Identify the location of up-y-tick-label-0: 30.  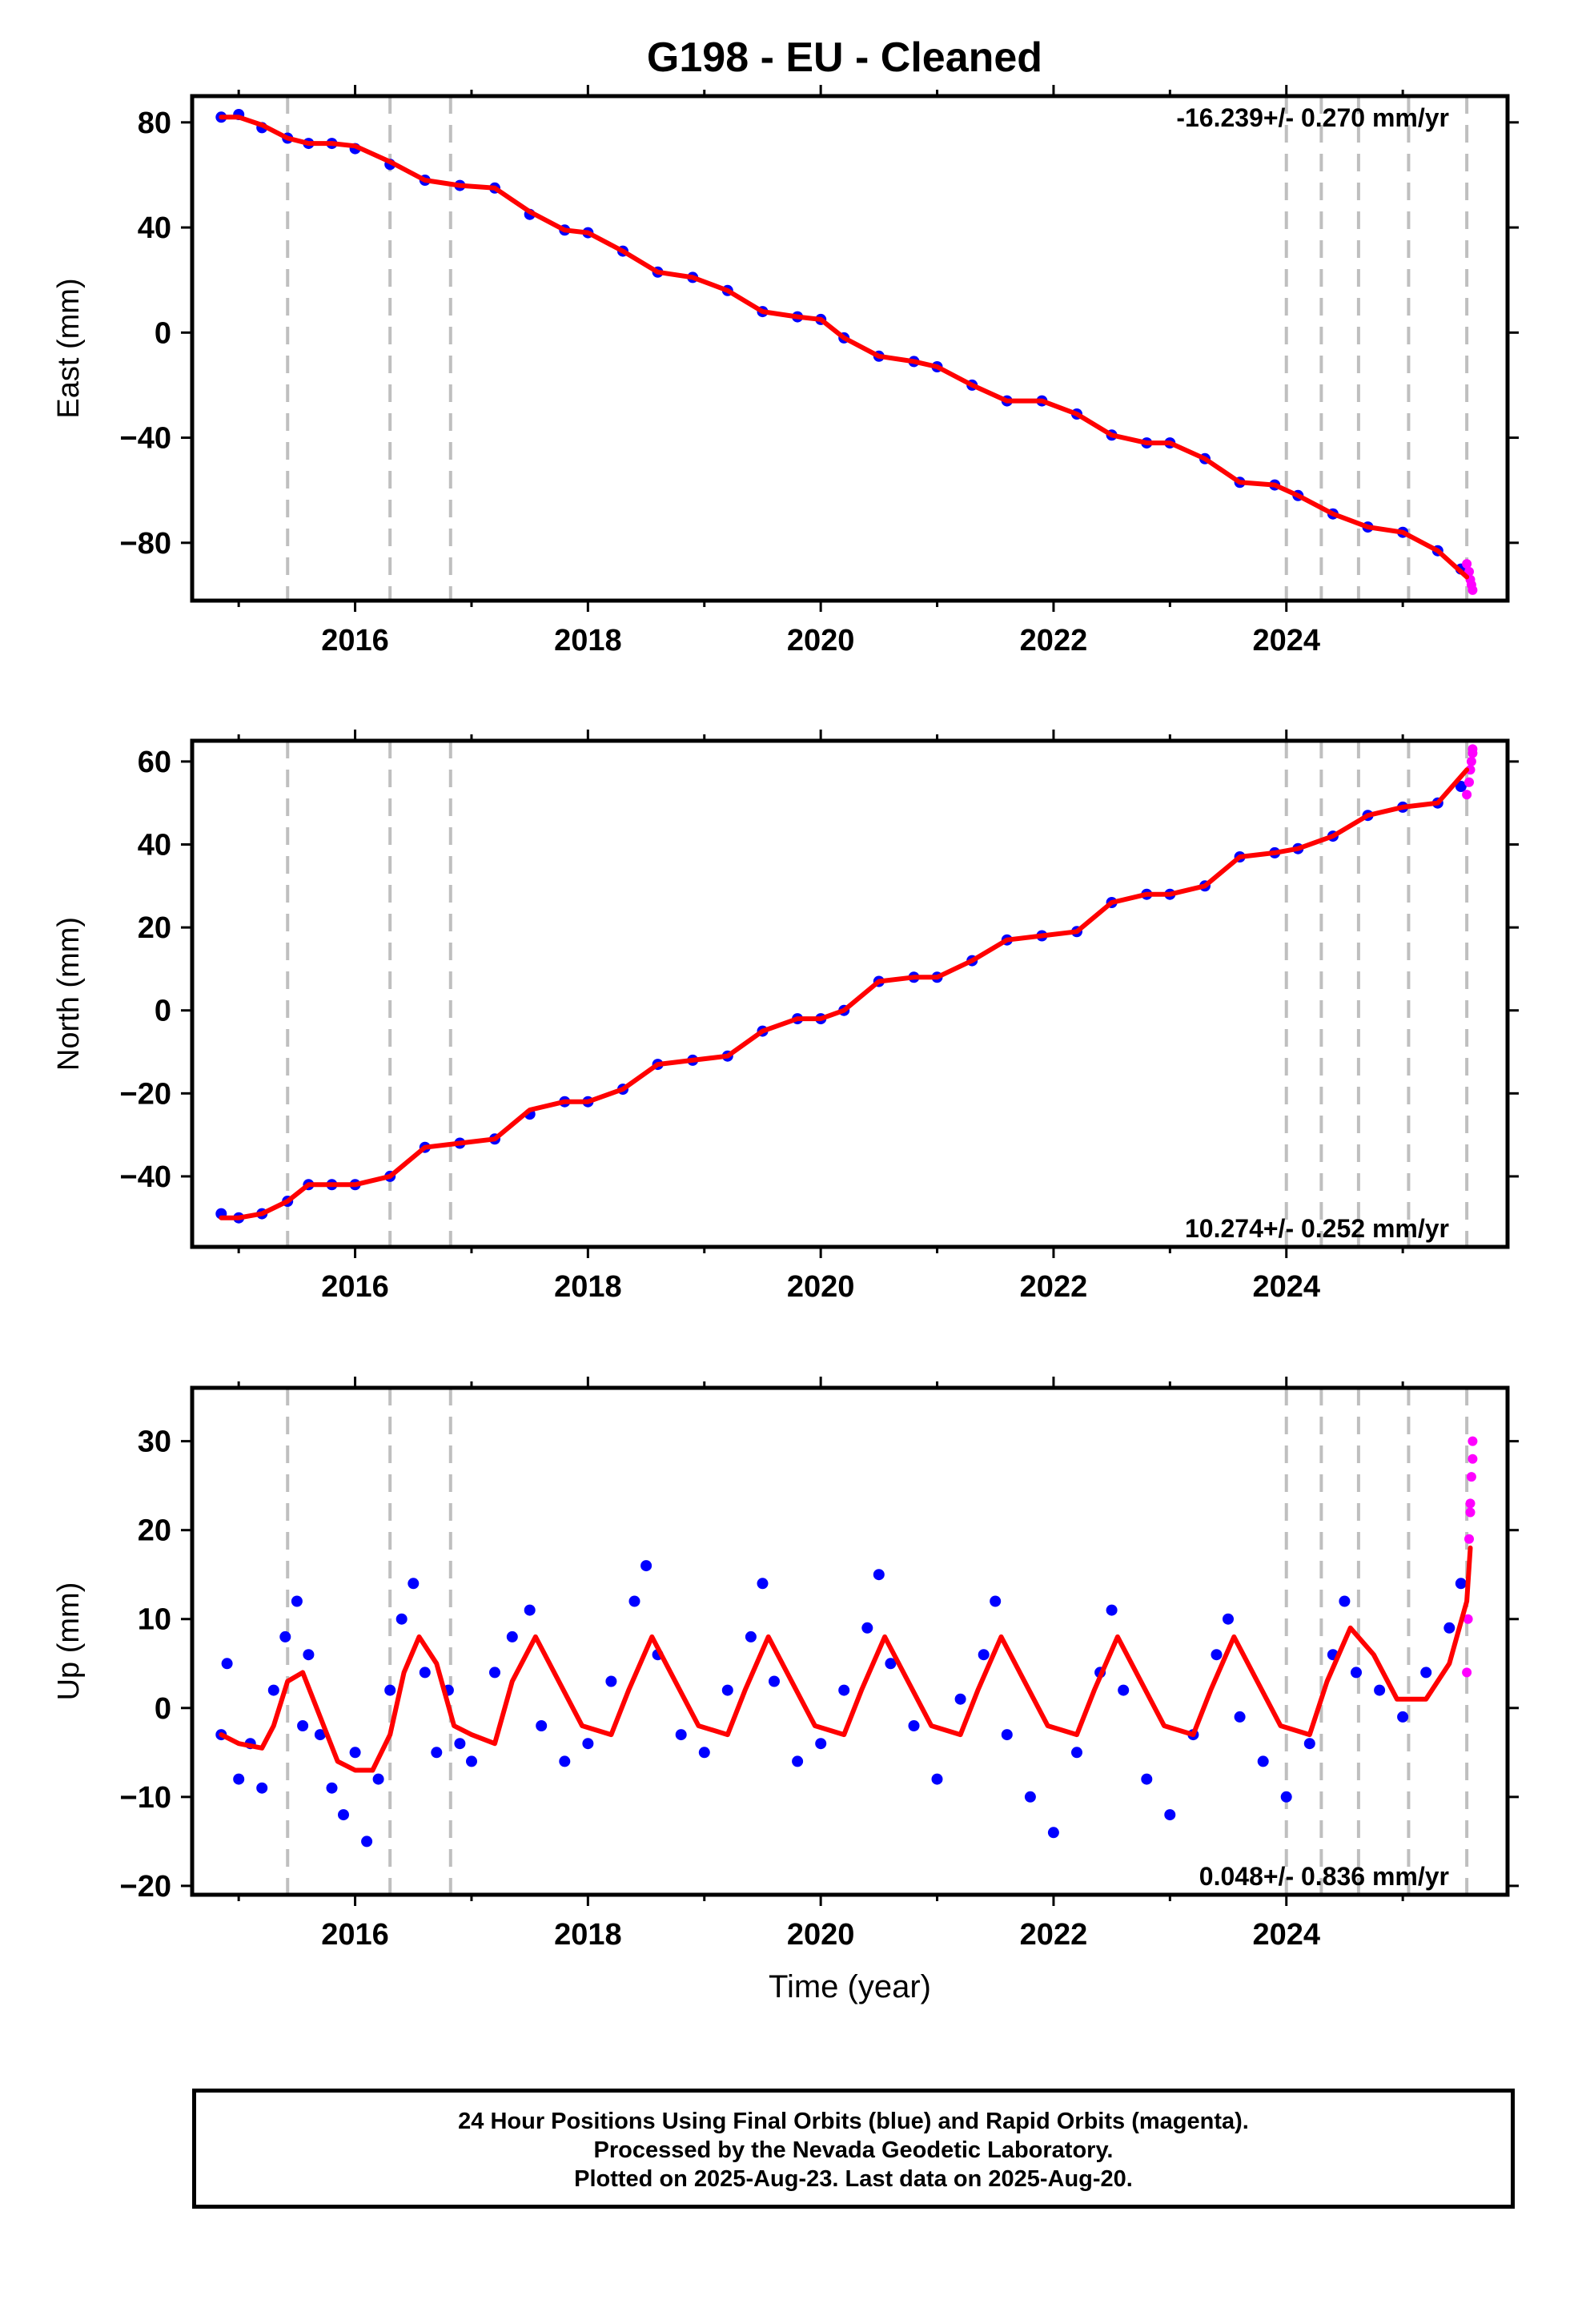
(154, 1442).